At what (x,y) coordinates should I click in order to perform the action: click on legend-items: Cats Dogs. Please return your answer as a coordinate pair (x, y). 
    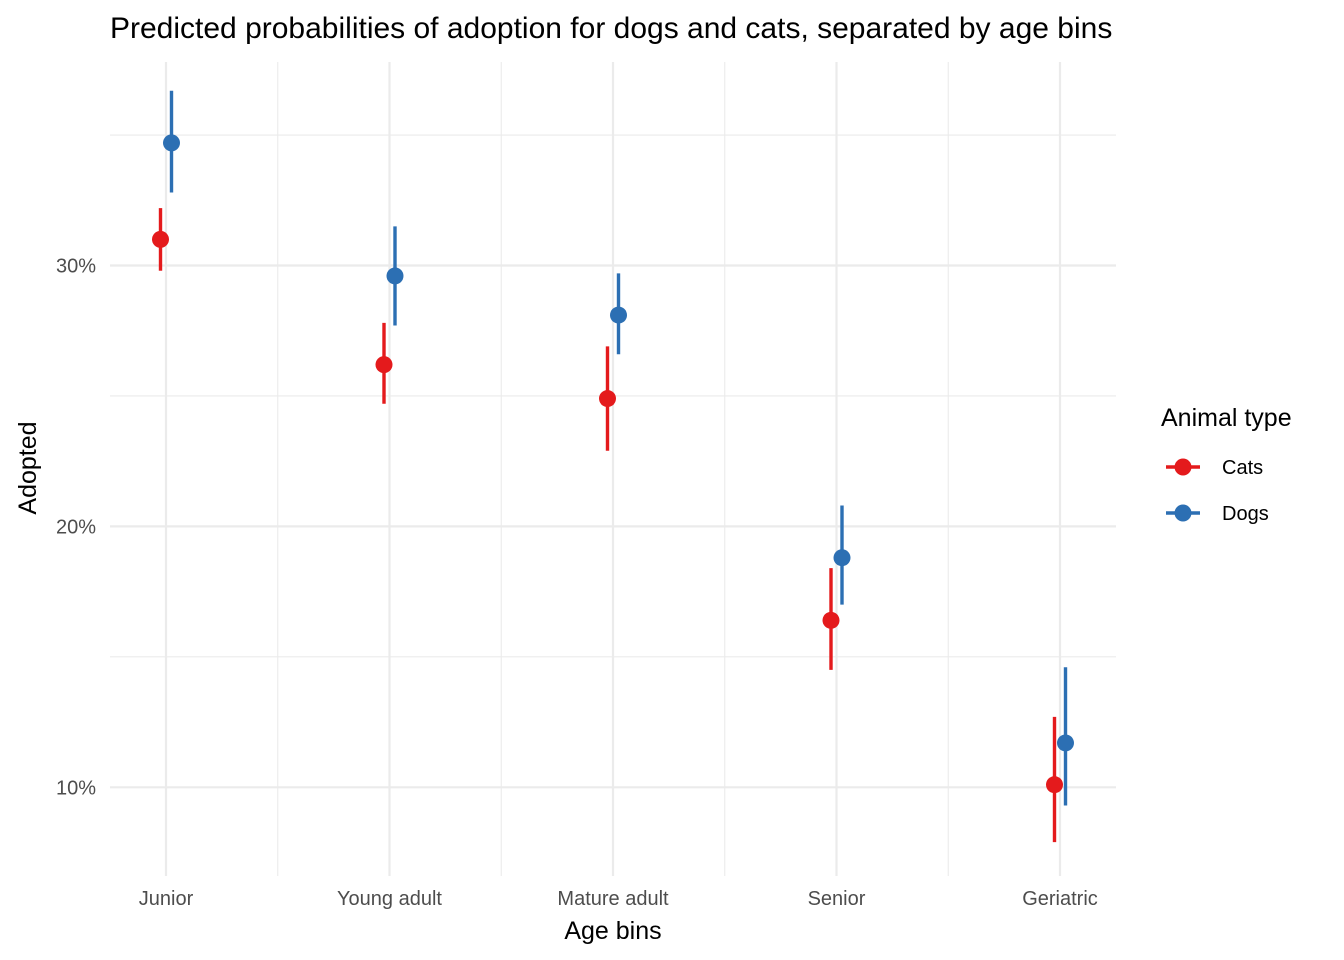
    Looking at the image, I should click on (1217, 491).